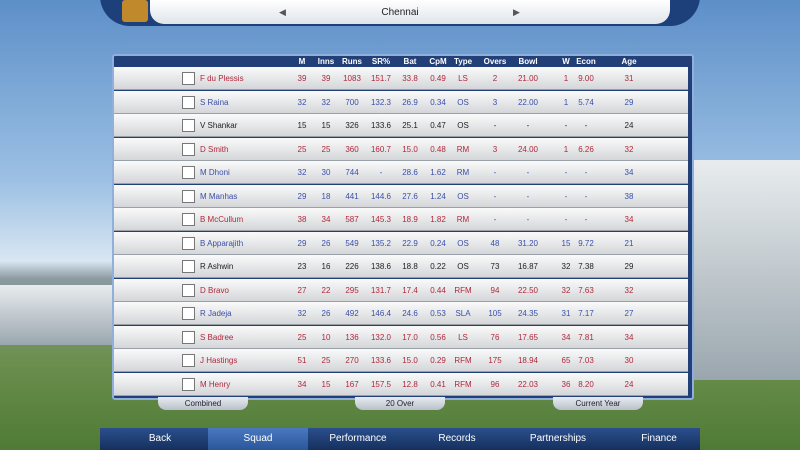 Image resolution: width=800 pixels, height=450 pixels. What do you see at coordinates (586, 102) in the screenshot?
I see `player-stat: 5.74` at bounding box center [586, 102].